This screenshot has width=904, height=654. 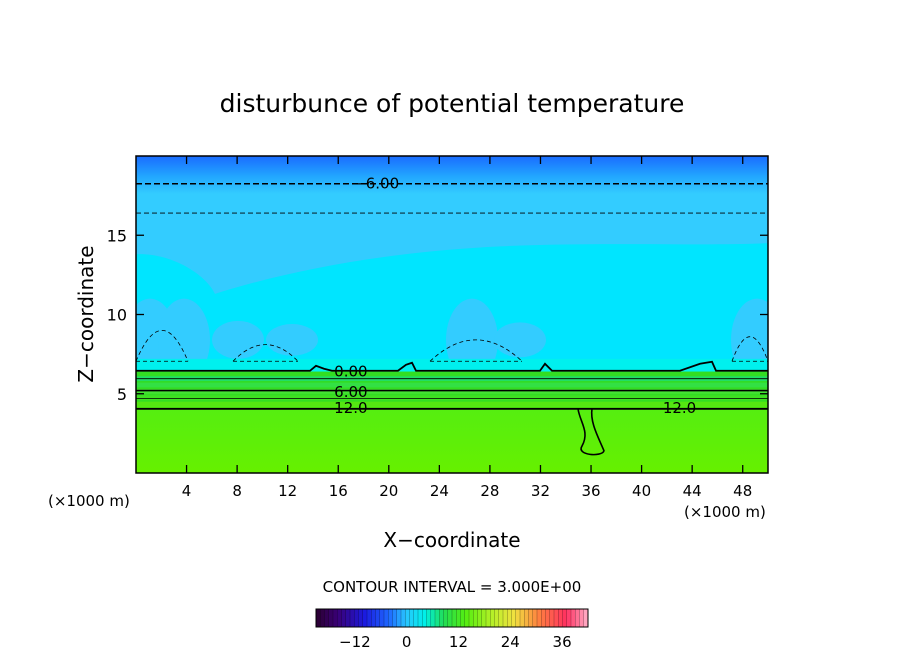 What do you see at coordinates (388, 491) in the screenshot?
I see `x-tick-label-4: 20` at bounding box center [388, 491].